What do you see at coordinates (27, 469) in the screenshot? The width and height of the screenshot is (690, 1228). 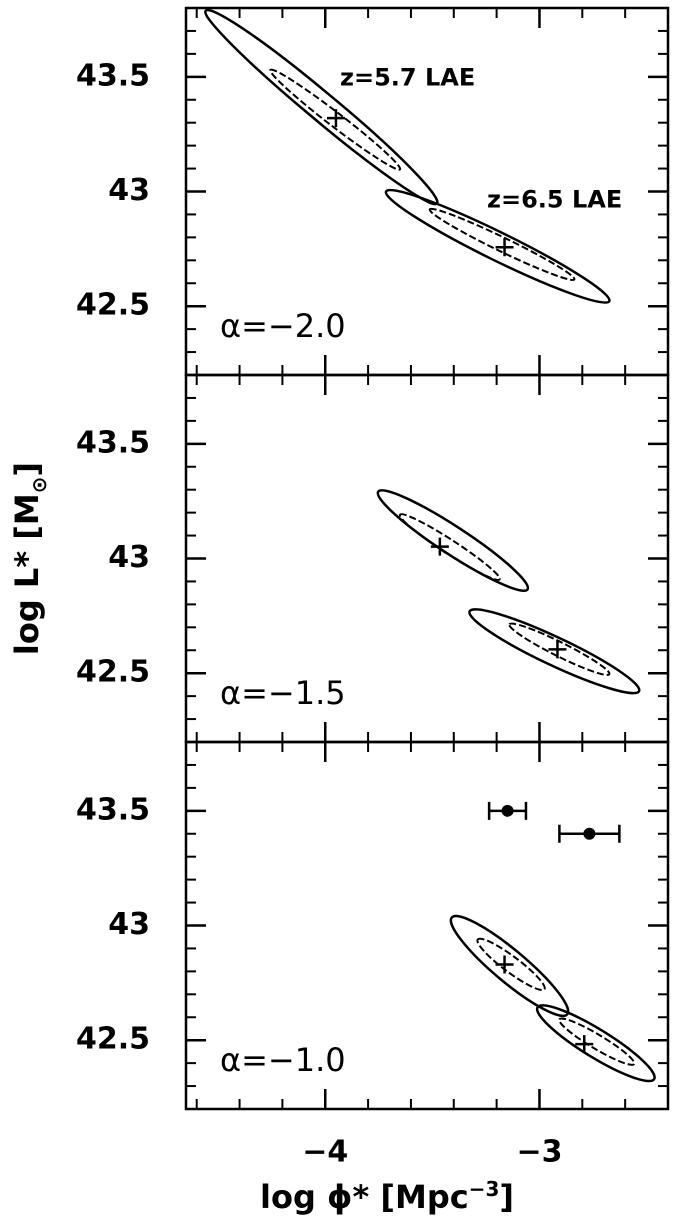 I see `y-axis-label-end: ]` at bounding box center [27, 469].